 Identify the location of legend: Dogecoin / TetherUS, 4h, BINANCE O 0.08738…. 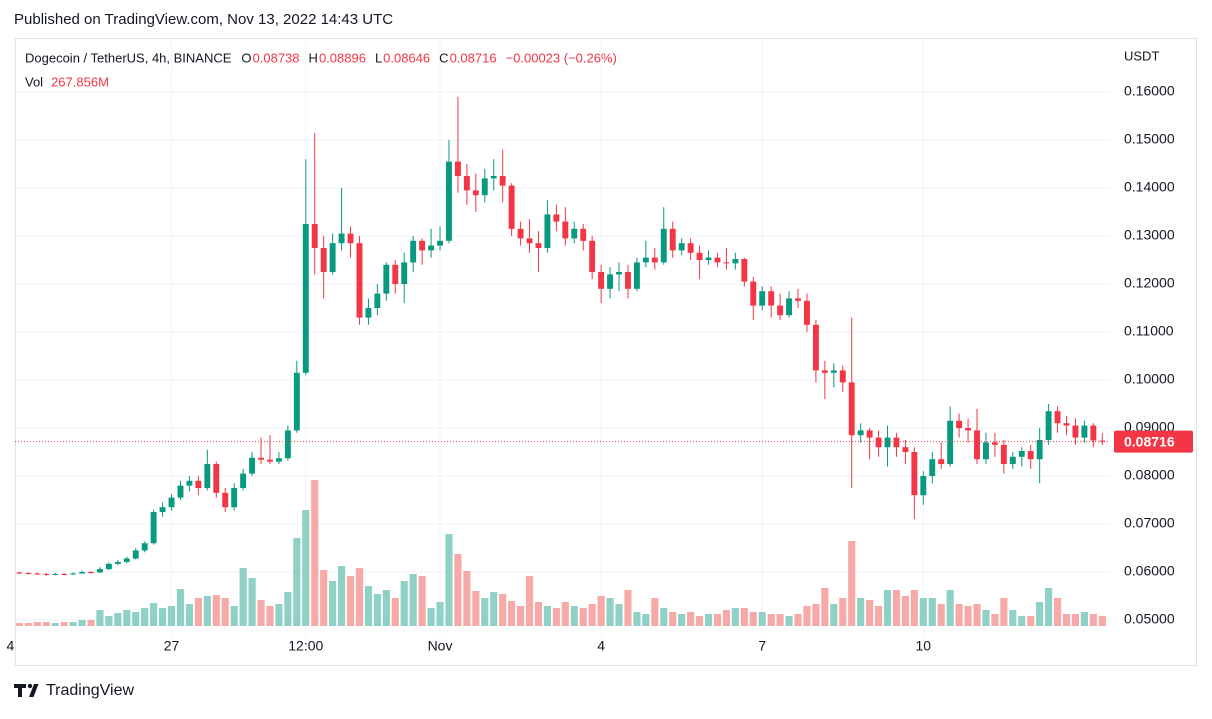
(321, 69).